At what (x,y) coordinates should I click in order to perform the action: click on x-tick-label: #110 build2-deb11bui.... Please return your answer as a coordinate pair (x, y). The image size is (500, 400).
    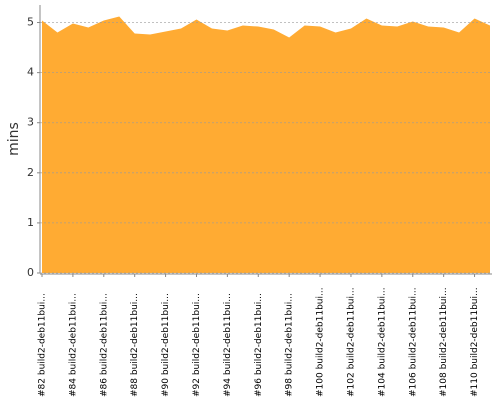
    Looking at the image, I should click on (475, 342).